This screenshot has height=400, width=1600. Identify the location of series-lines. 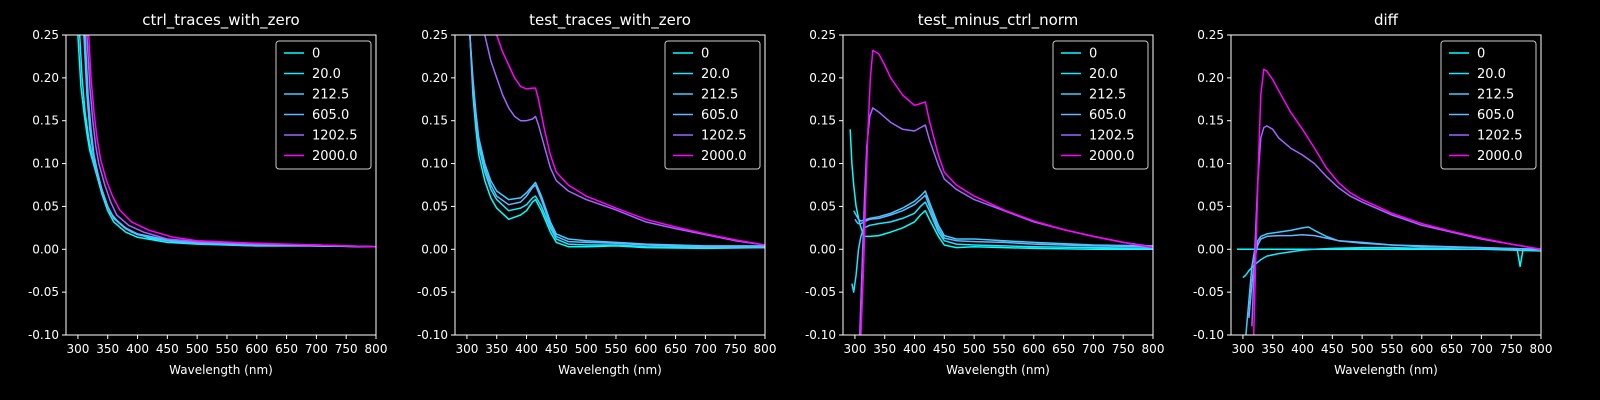
(617, 142).